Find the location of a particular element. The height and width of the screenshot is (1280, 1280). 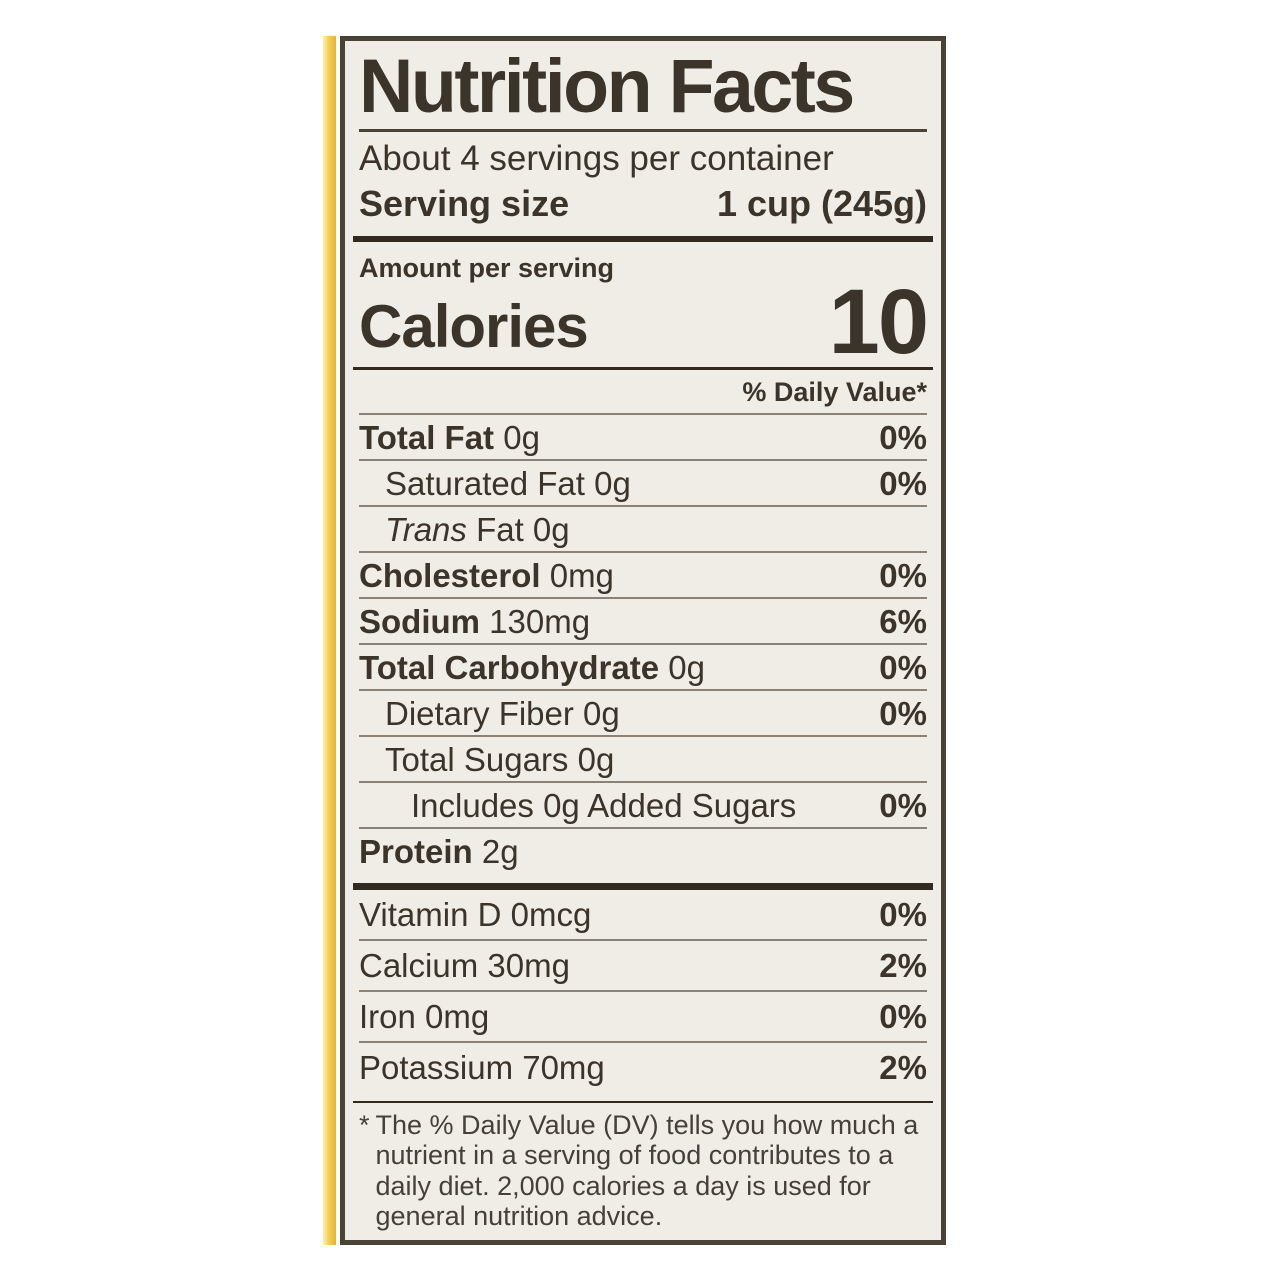

nutrient-name-amount: Dietary Fiber 0g is located at coordinates (502, 714).